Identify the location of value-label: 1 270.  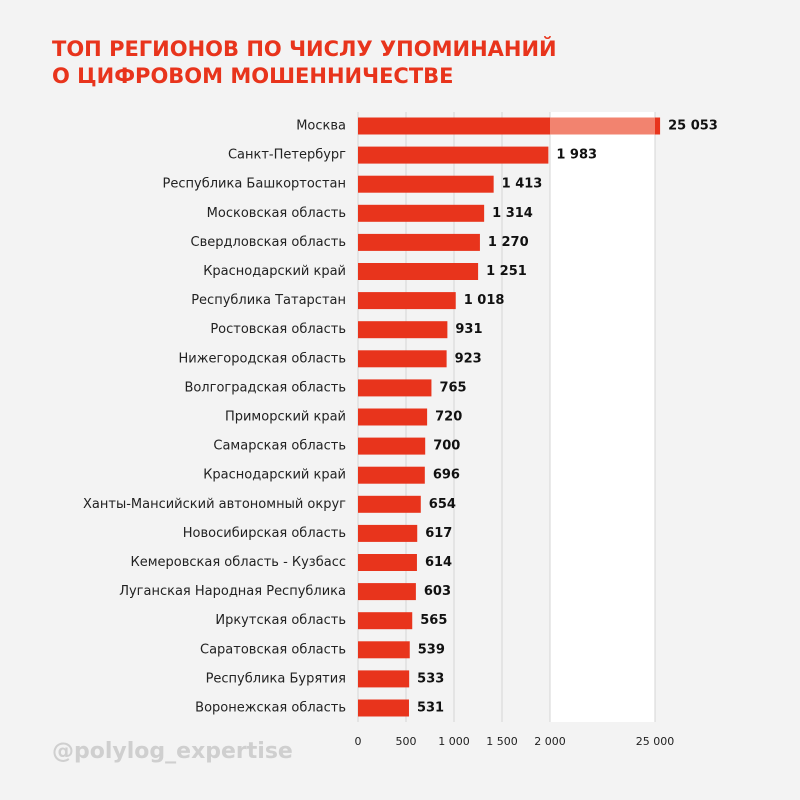
(508, 242).